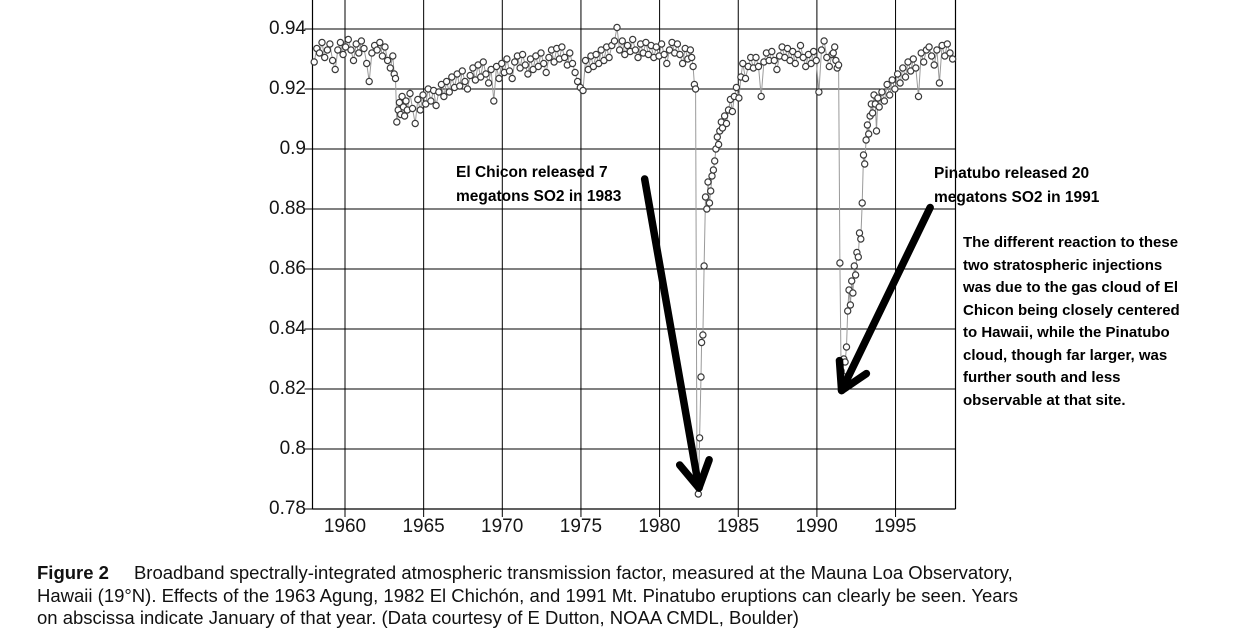 The height and width of the screenshot is (637, 1239). What do you see at coordinates (287, 268) in the screenshot?
I see `y-axis-label: 0.86` at bounding box center [287, 268].